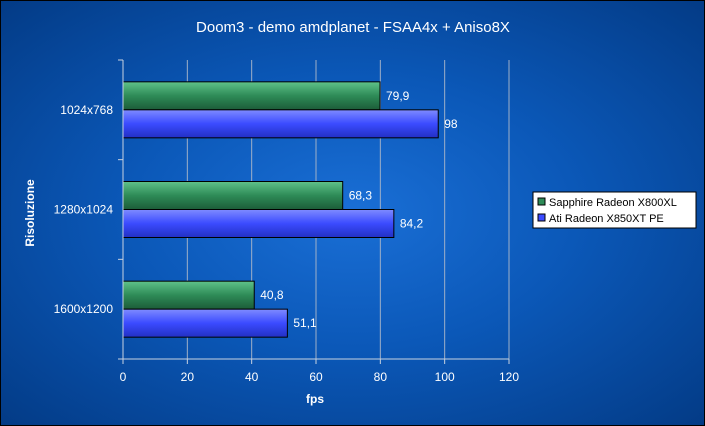  I want to click on bar-value-label: 40,8, so click(272, 295).